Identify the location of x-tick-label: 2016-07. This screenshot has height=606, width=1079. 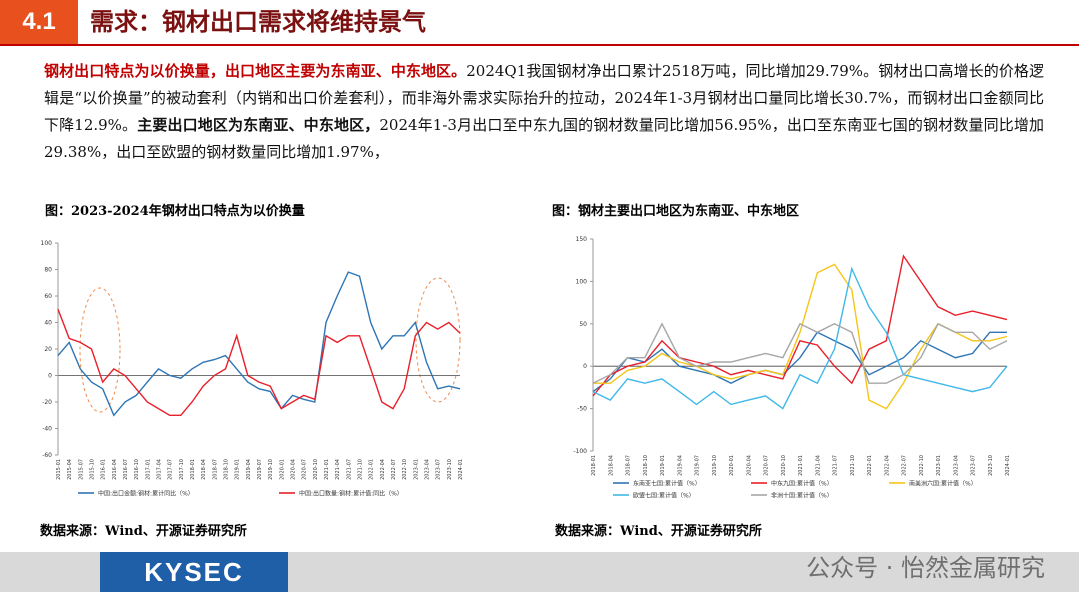
(126, 469).